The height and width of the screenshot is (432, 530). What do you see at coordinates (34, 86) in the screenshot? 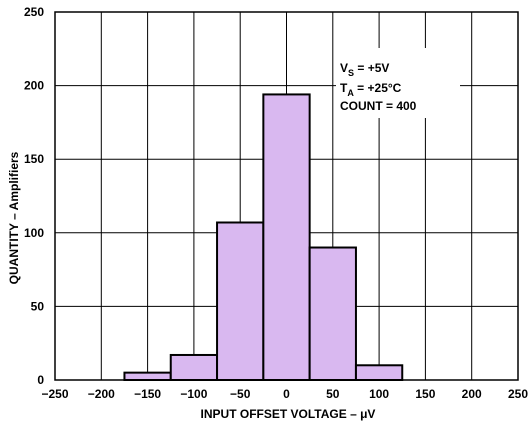
I see `y-tick-label: 200` at bounding box center [34, 86].